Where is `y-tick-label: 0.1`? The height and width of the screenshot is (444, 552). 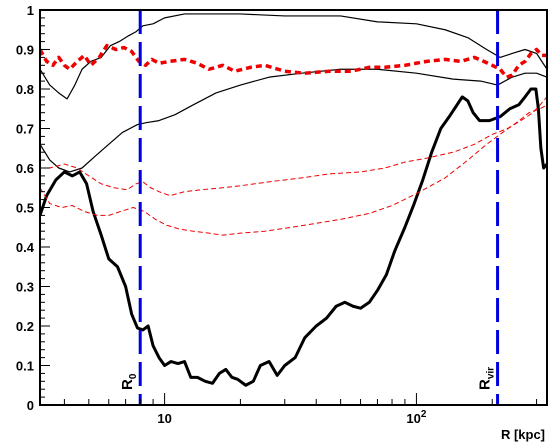
y-tick-label: 0.1 is located at coordinates (25, 366).